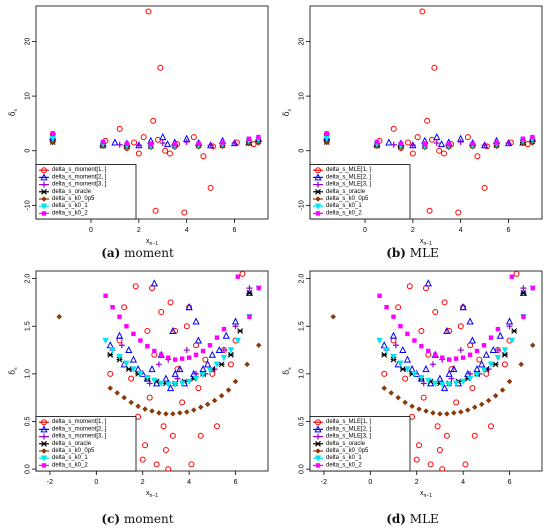 The height and width of the screenshot is (529, 550). What do you see at coordinates (348, 177) in the screenshot?
I see `legend-label-1: delta_s_MLE[2, ]` at bounding box center [348, 177].